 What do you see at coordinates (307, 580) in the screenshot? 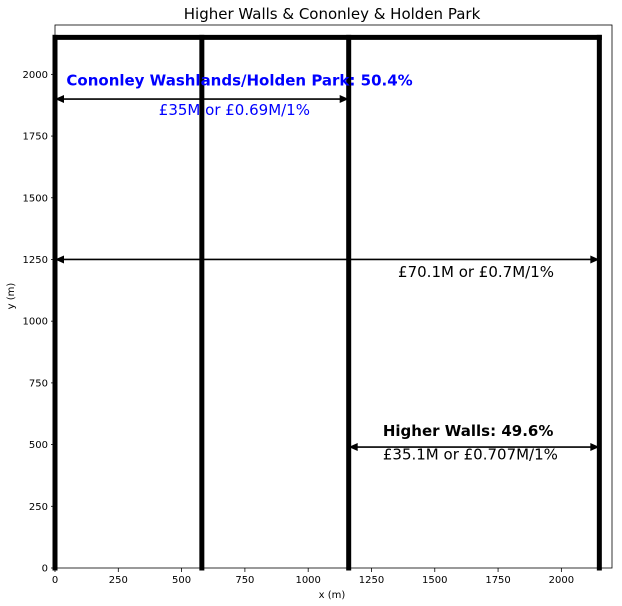
I see `x-tick-label: 1000` at bounding box center [307, 580].